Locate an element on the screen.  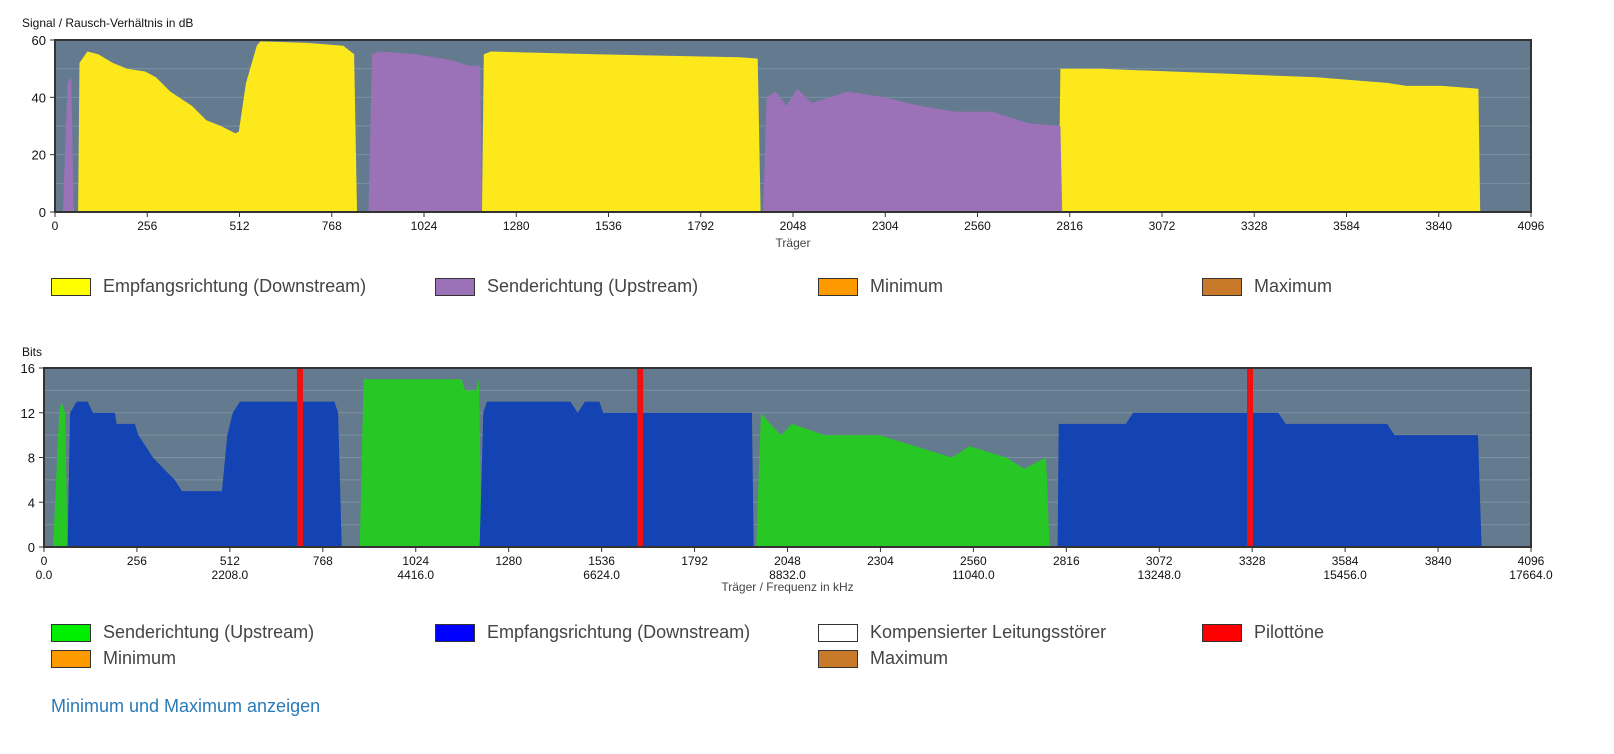
legend-label: Pilottöne is located at coordinates (1289, 632).